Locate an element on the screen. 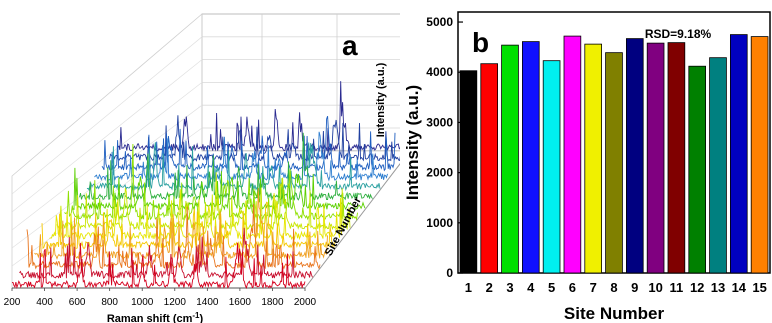  x-tick-label-14: 14 is located at coordinates (739, 287).